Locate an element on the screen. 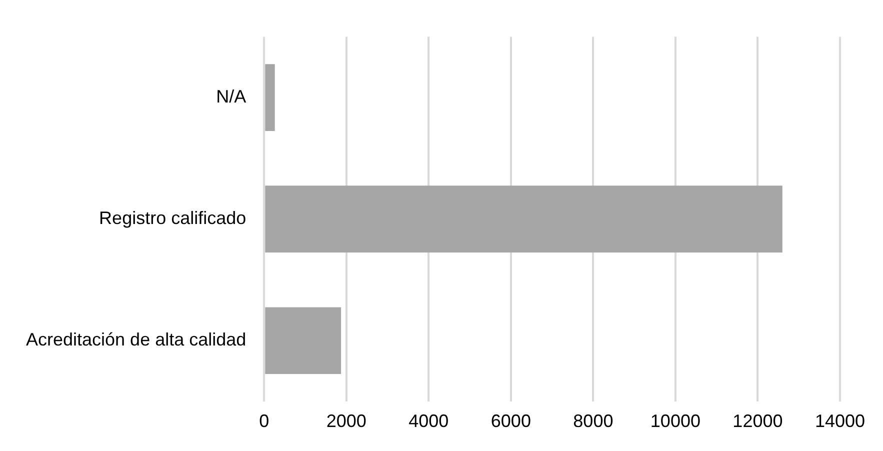  x-tick-label: 10000 is located at coordinates (675, 421).